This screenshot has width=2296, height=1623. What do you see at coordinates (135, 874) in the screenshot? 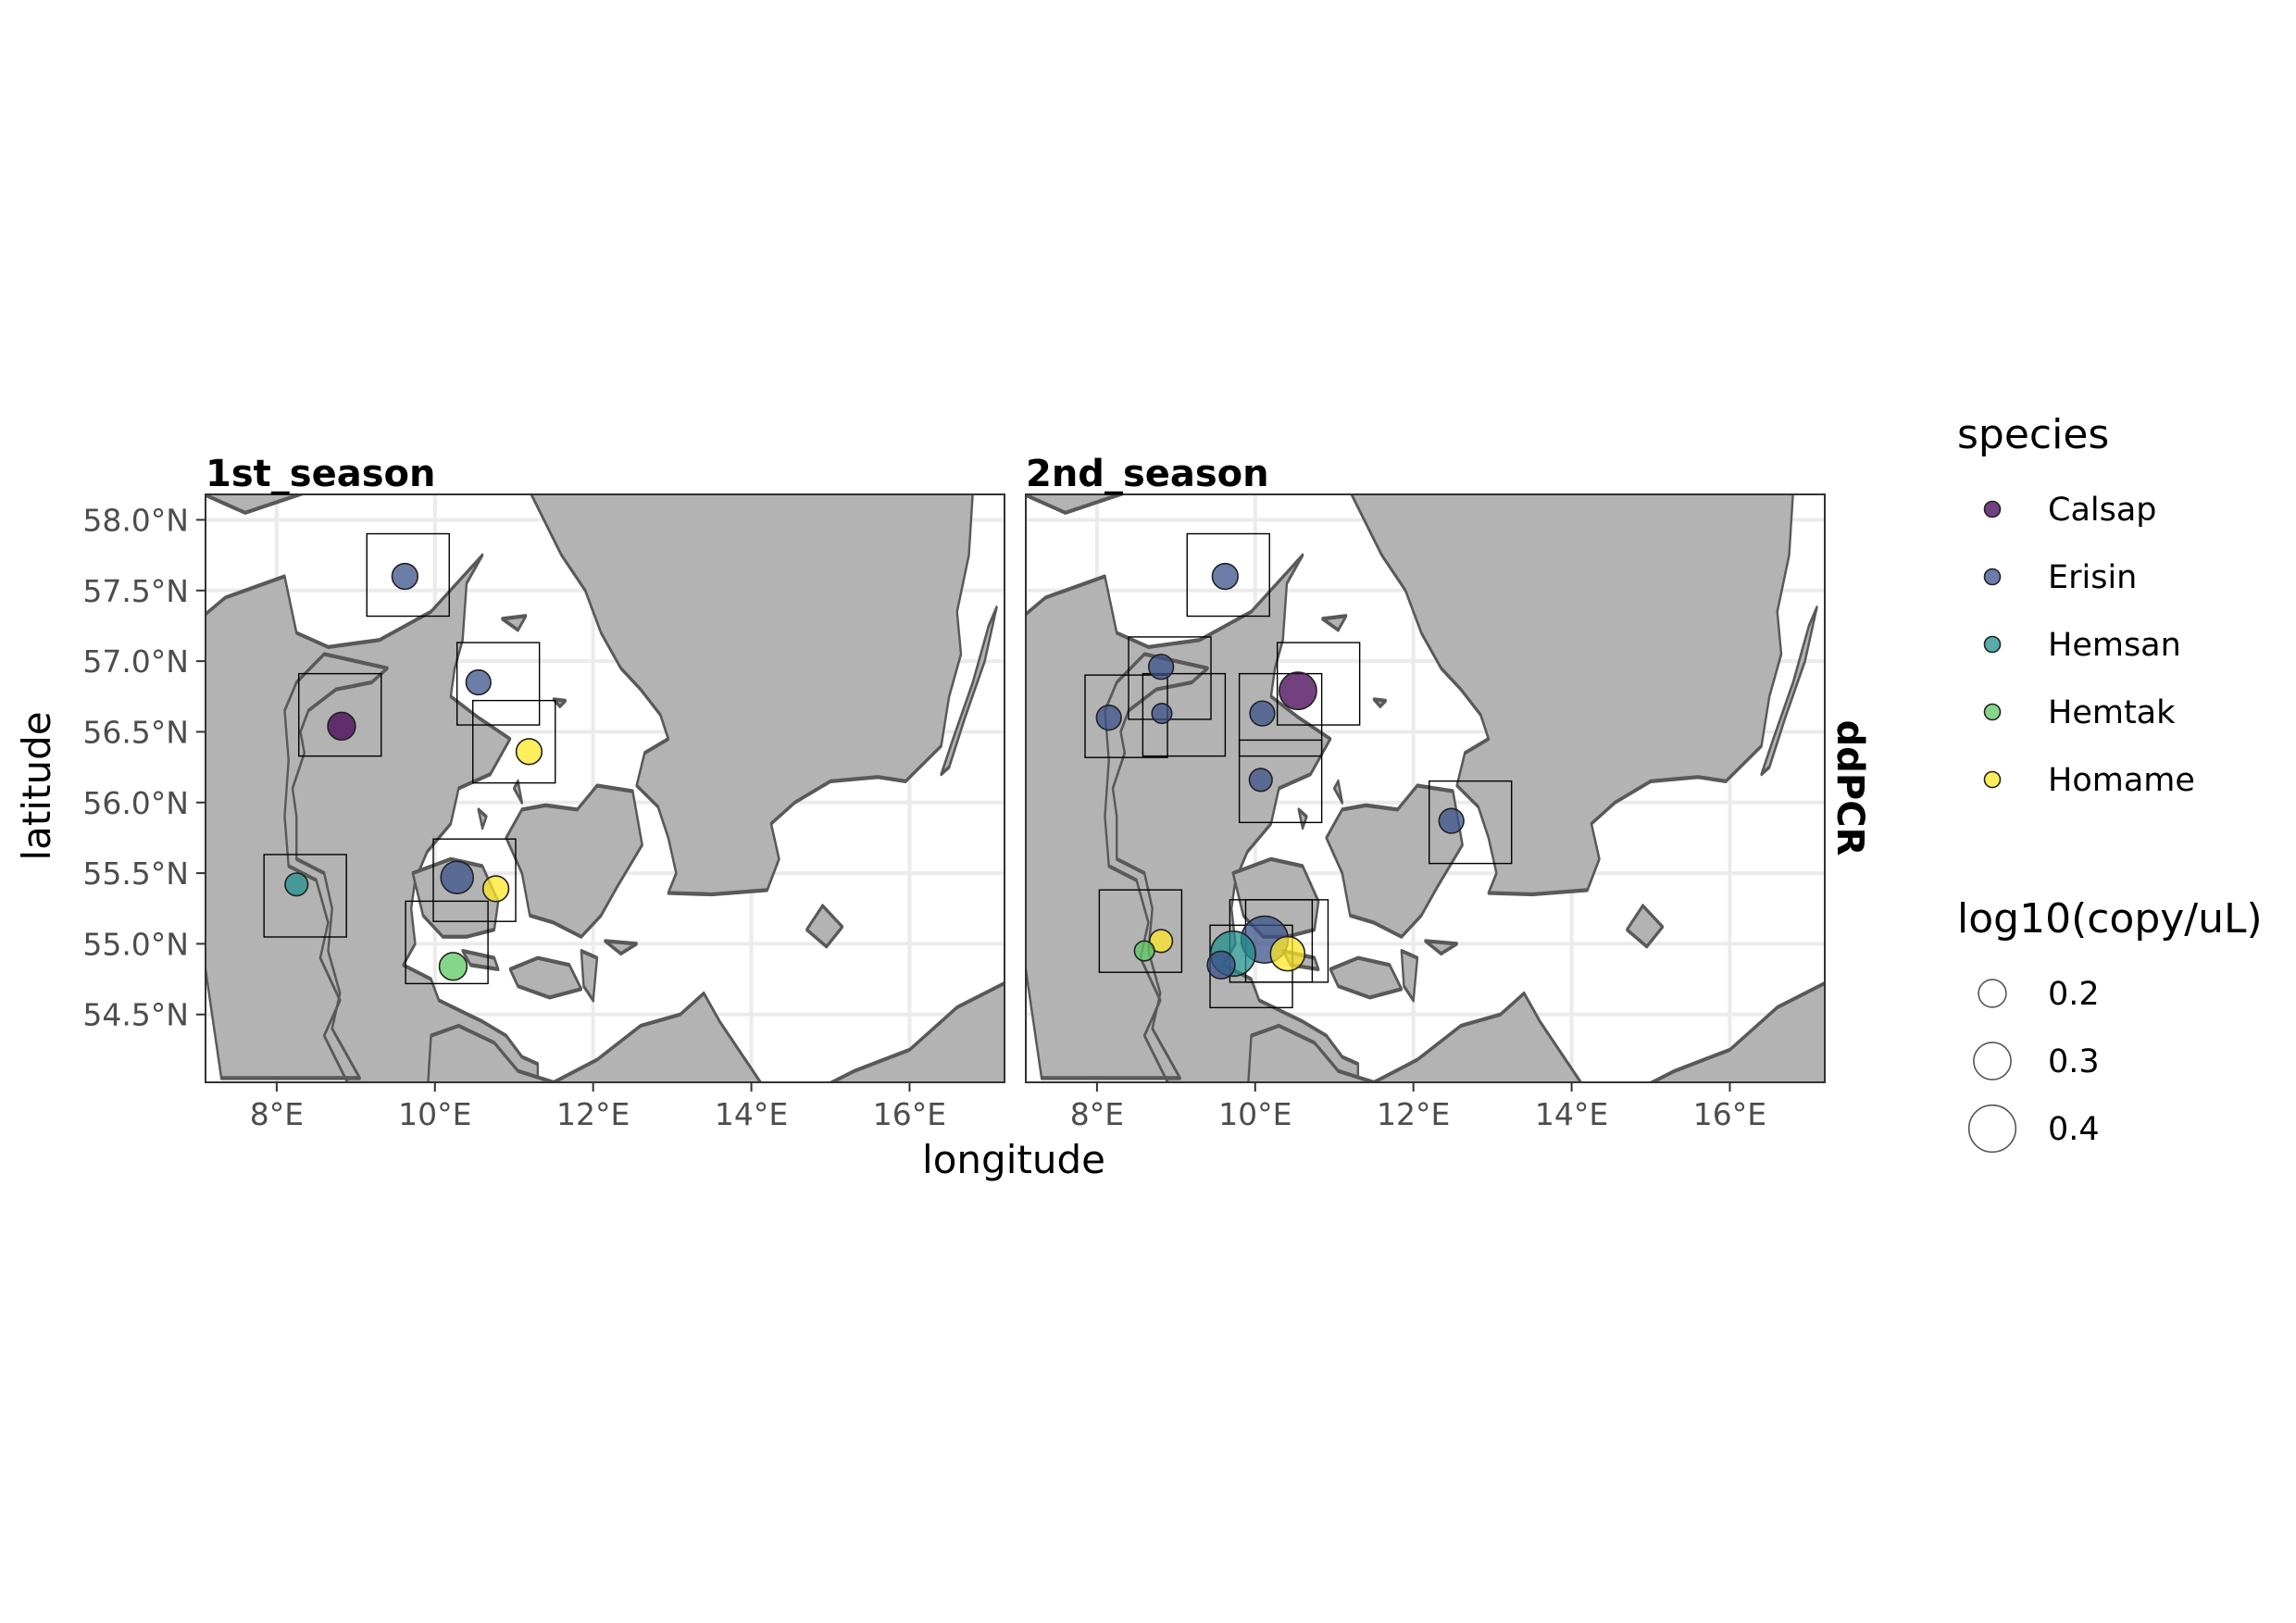
I see `y-tick-label: 55.5°N` at bounding box center [135, 874].